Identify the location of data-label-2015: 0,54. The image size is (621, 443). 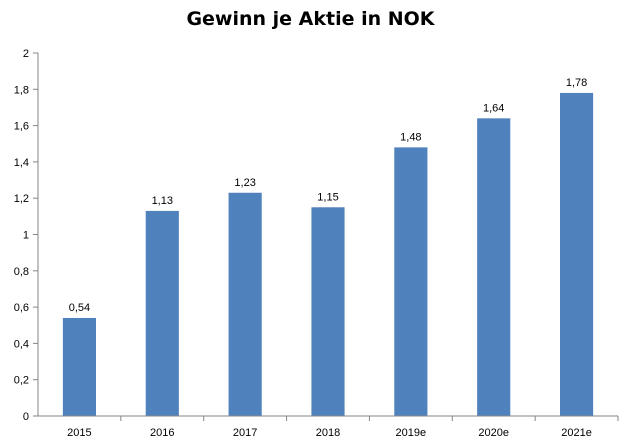
(79, 308).